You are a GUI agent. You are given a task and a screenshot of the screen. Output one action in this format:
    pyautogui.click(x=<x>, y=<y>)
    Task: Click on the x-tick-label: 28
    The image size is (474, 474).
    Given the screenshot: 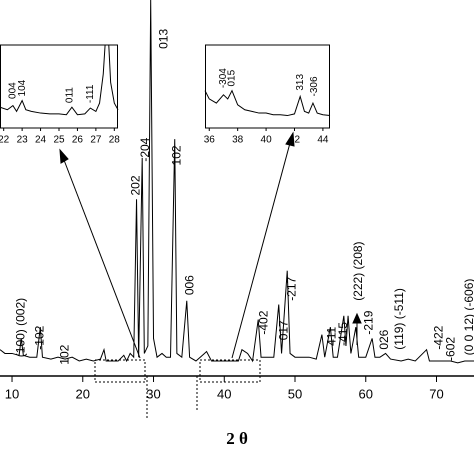 What is the action you would take?
    pyautogui.click(x=115, y=140)
    